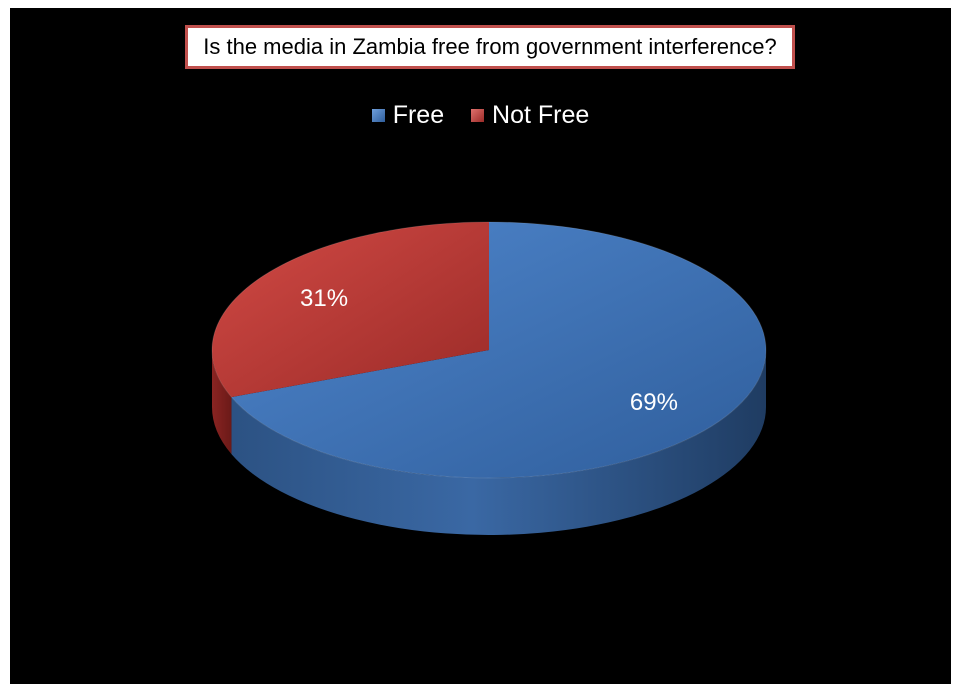 This screenshot has height=688, width=959. Describe the element at coordinates (222, 402) in the screenshot. I see `pie-side-not-free` at that location.